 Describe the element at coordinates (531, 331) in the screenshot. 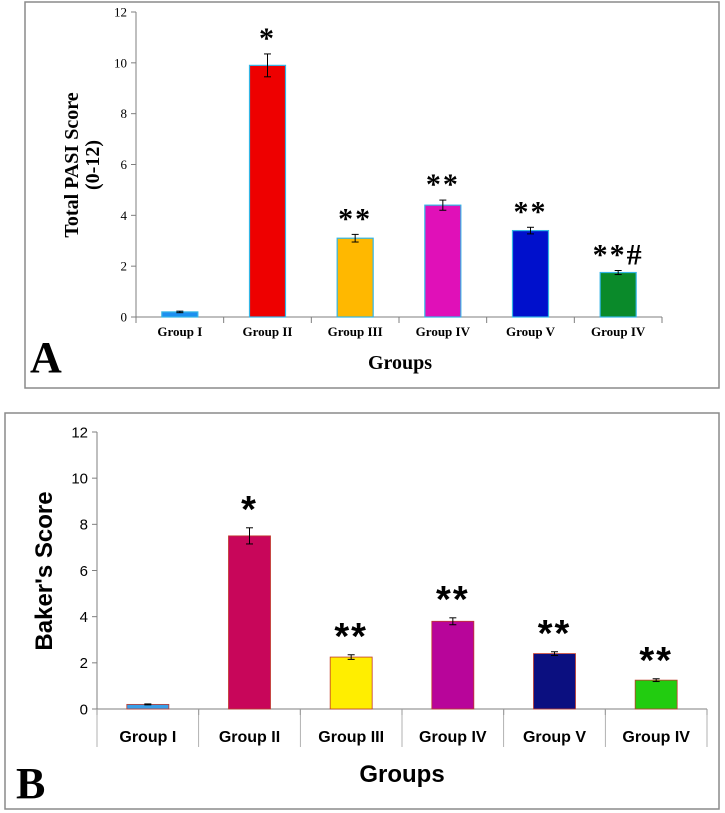

I see `panel-a-category-label: Group V` at that location.